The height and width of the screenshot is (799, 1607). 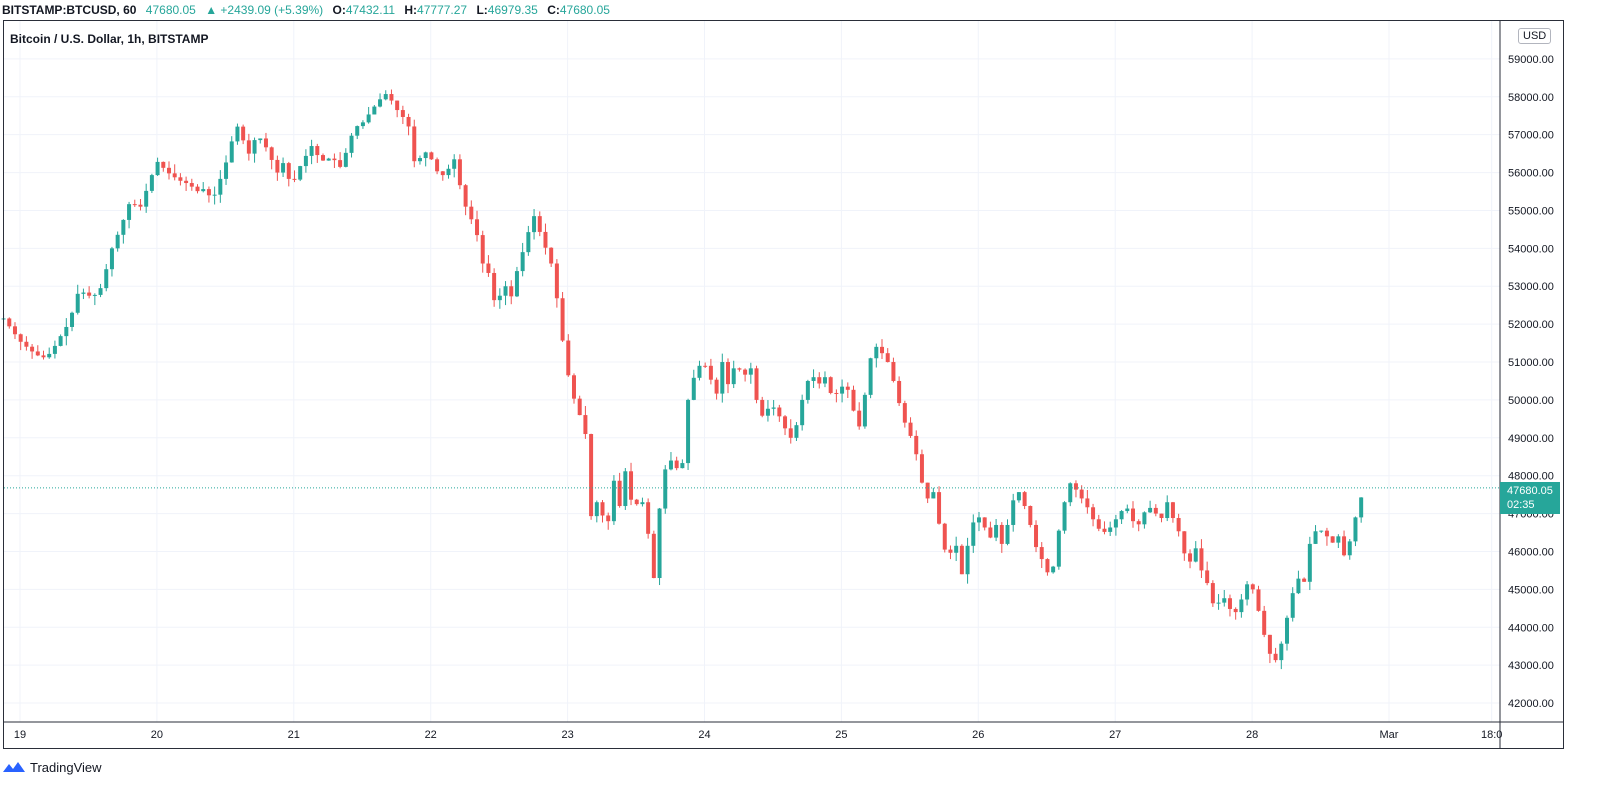 What do you see at coordinates (69, 10) in the screenshot?
I see `symbol-name: BITSTAMP:BTCUSD, 60` at bounding box center [69, 10].